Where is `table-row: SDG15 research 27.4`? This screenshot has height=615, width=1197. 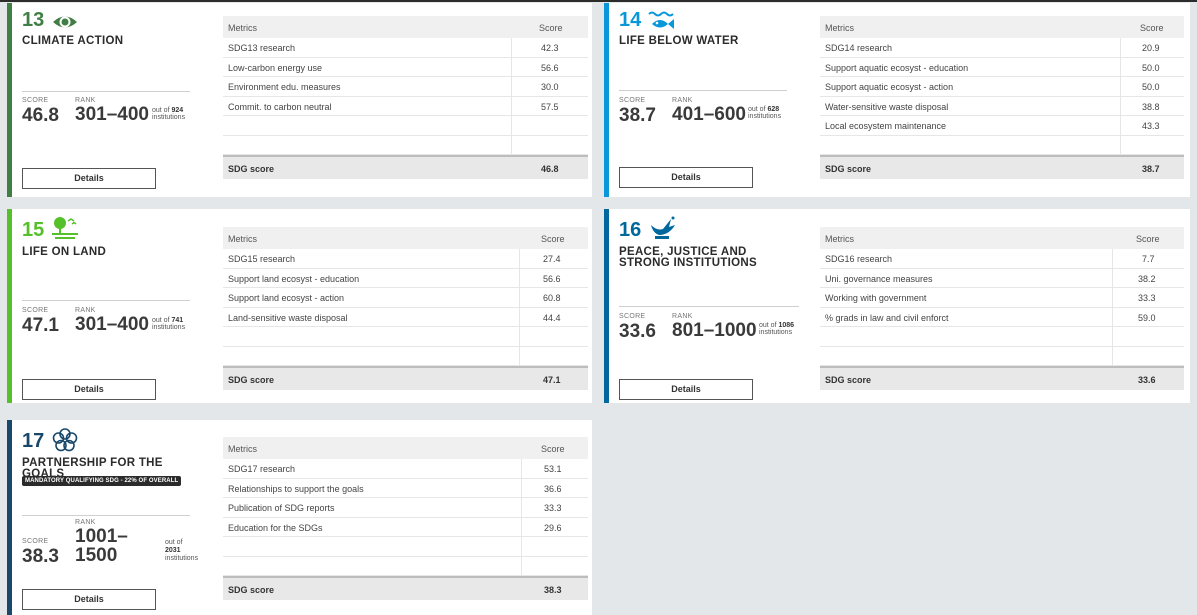 table-row: SDG15 research 27.4 is located at coordinates (405, 259).